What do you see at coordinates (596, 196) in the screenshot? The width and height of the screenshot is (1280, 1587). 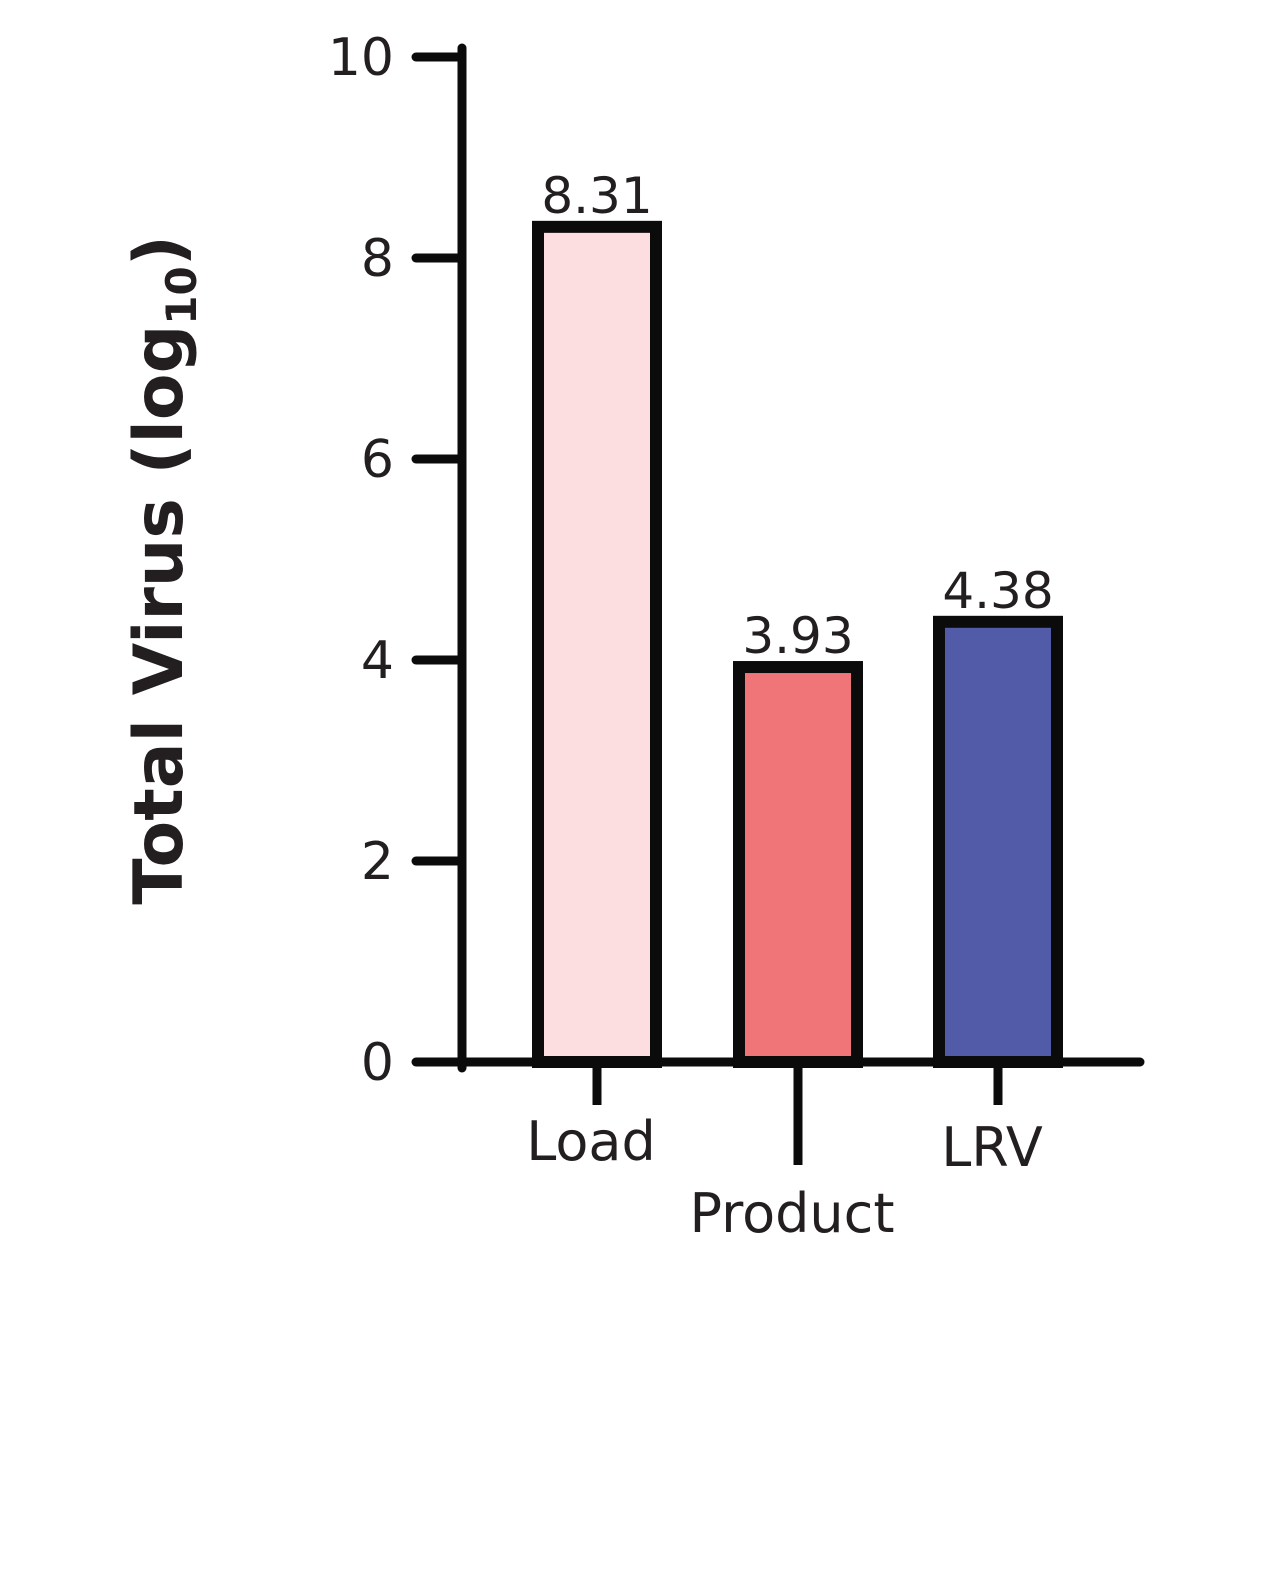 I see `bar-value-label: 8.31` at bounding box center [596, 196].